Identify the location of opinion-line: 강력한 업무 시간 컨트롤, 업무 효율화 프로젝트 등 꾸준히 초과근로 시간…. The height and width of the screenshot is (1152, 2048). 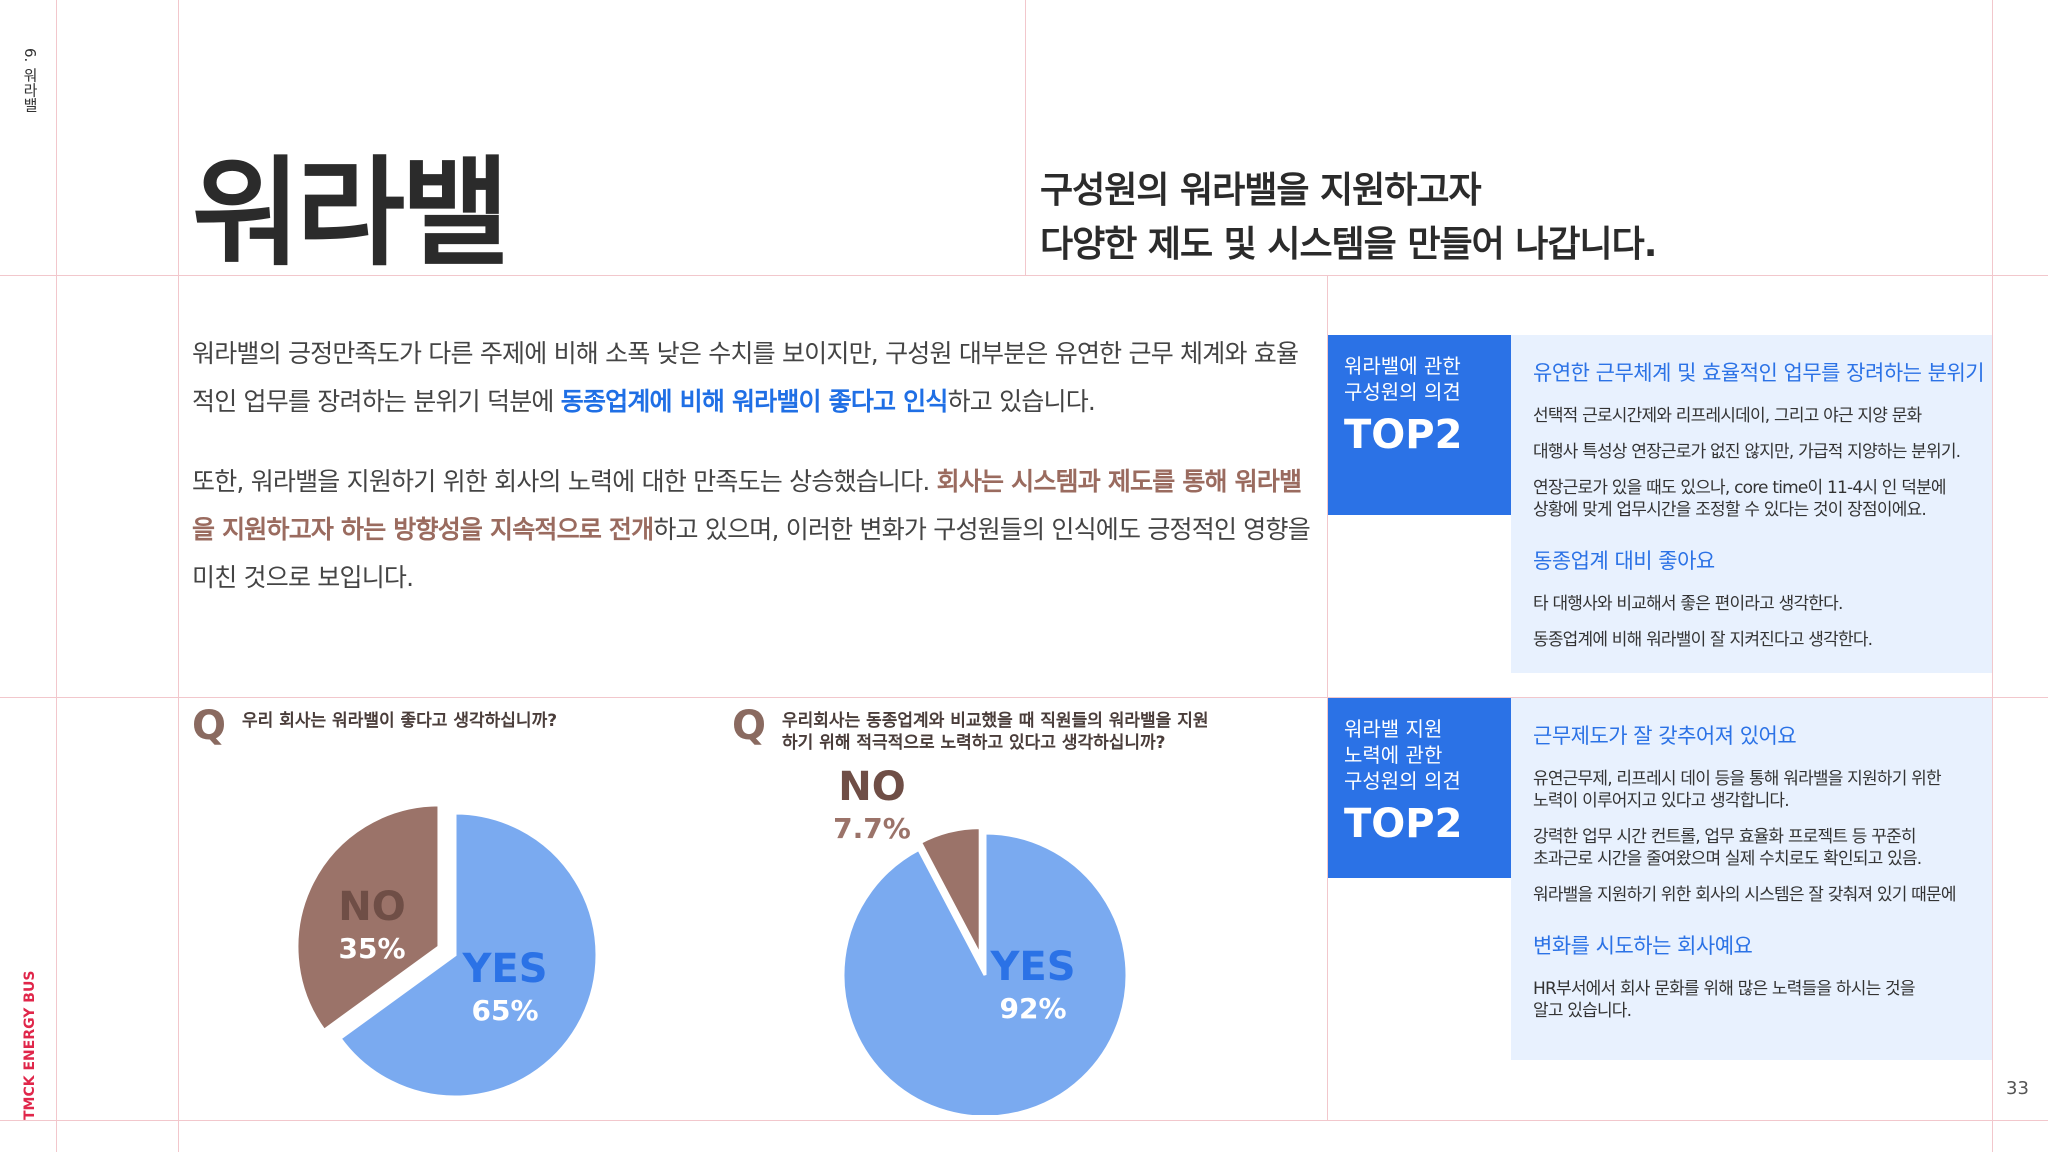
(1727, 848).